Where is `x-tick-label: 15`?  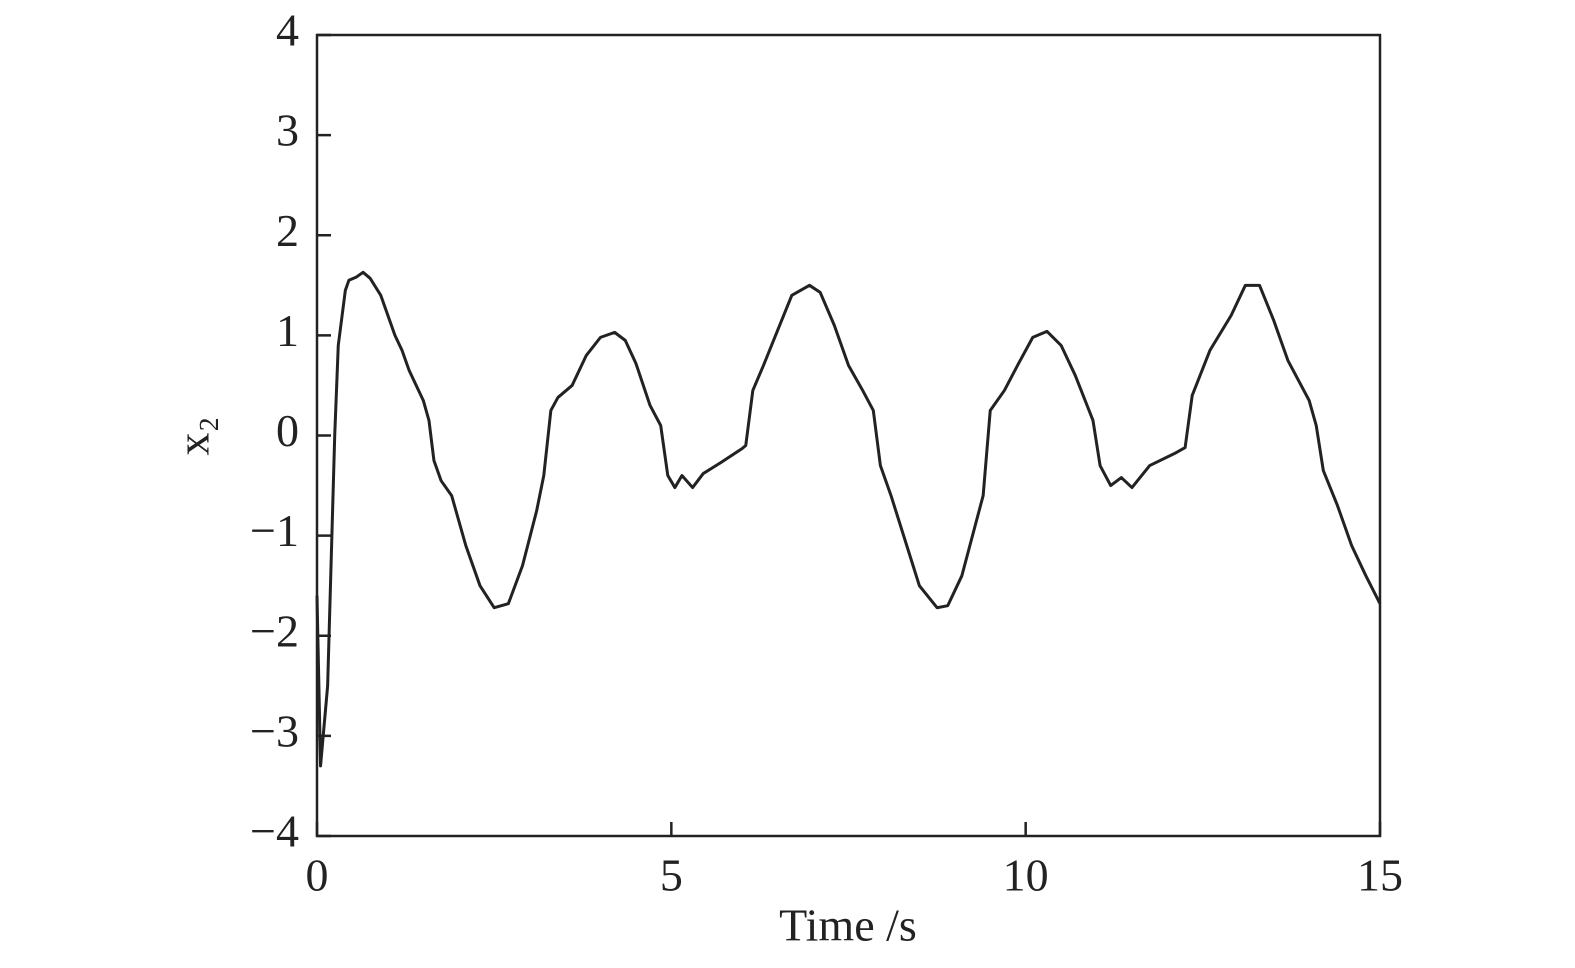
x-tick-label: 15 is located at coordinates (1380, 875).